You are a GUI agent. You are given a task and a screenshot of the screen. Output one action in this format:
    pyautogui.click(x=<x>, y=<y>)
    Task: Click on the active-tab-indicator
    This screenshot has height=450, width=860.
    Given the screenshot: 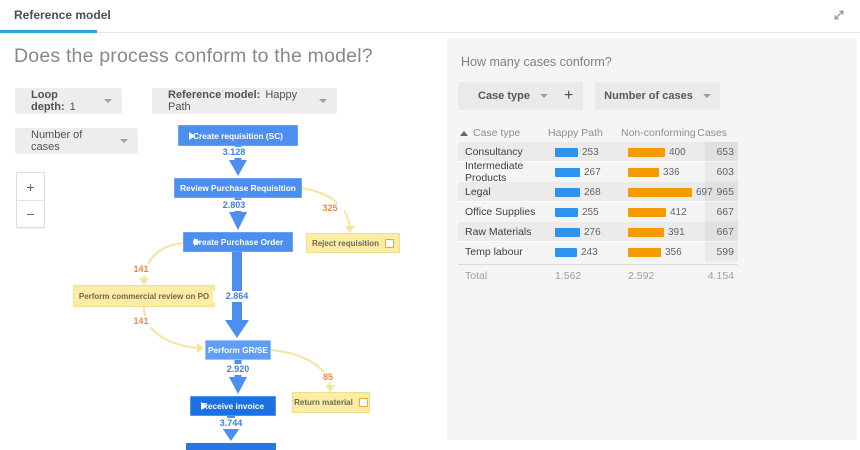 What is the action you would take?
    pyautogui.click(x=48, y=31)
    